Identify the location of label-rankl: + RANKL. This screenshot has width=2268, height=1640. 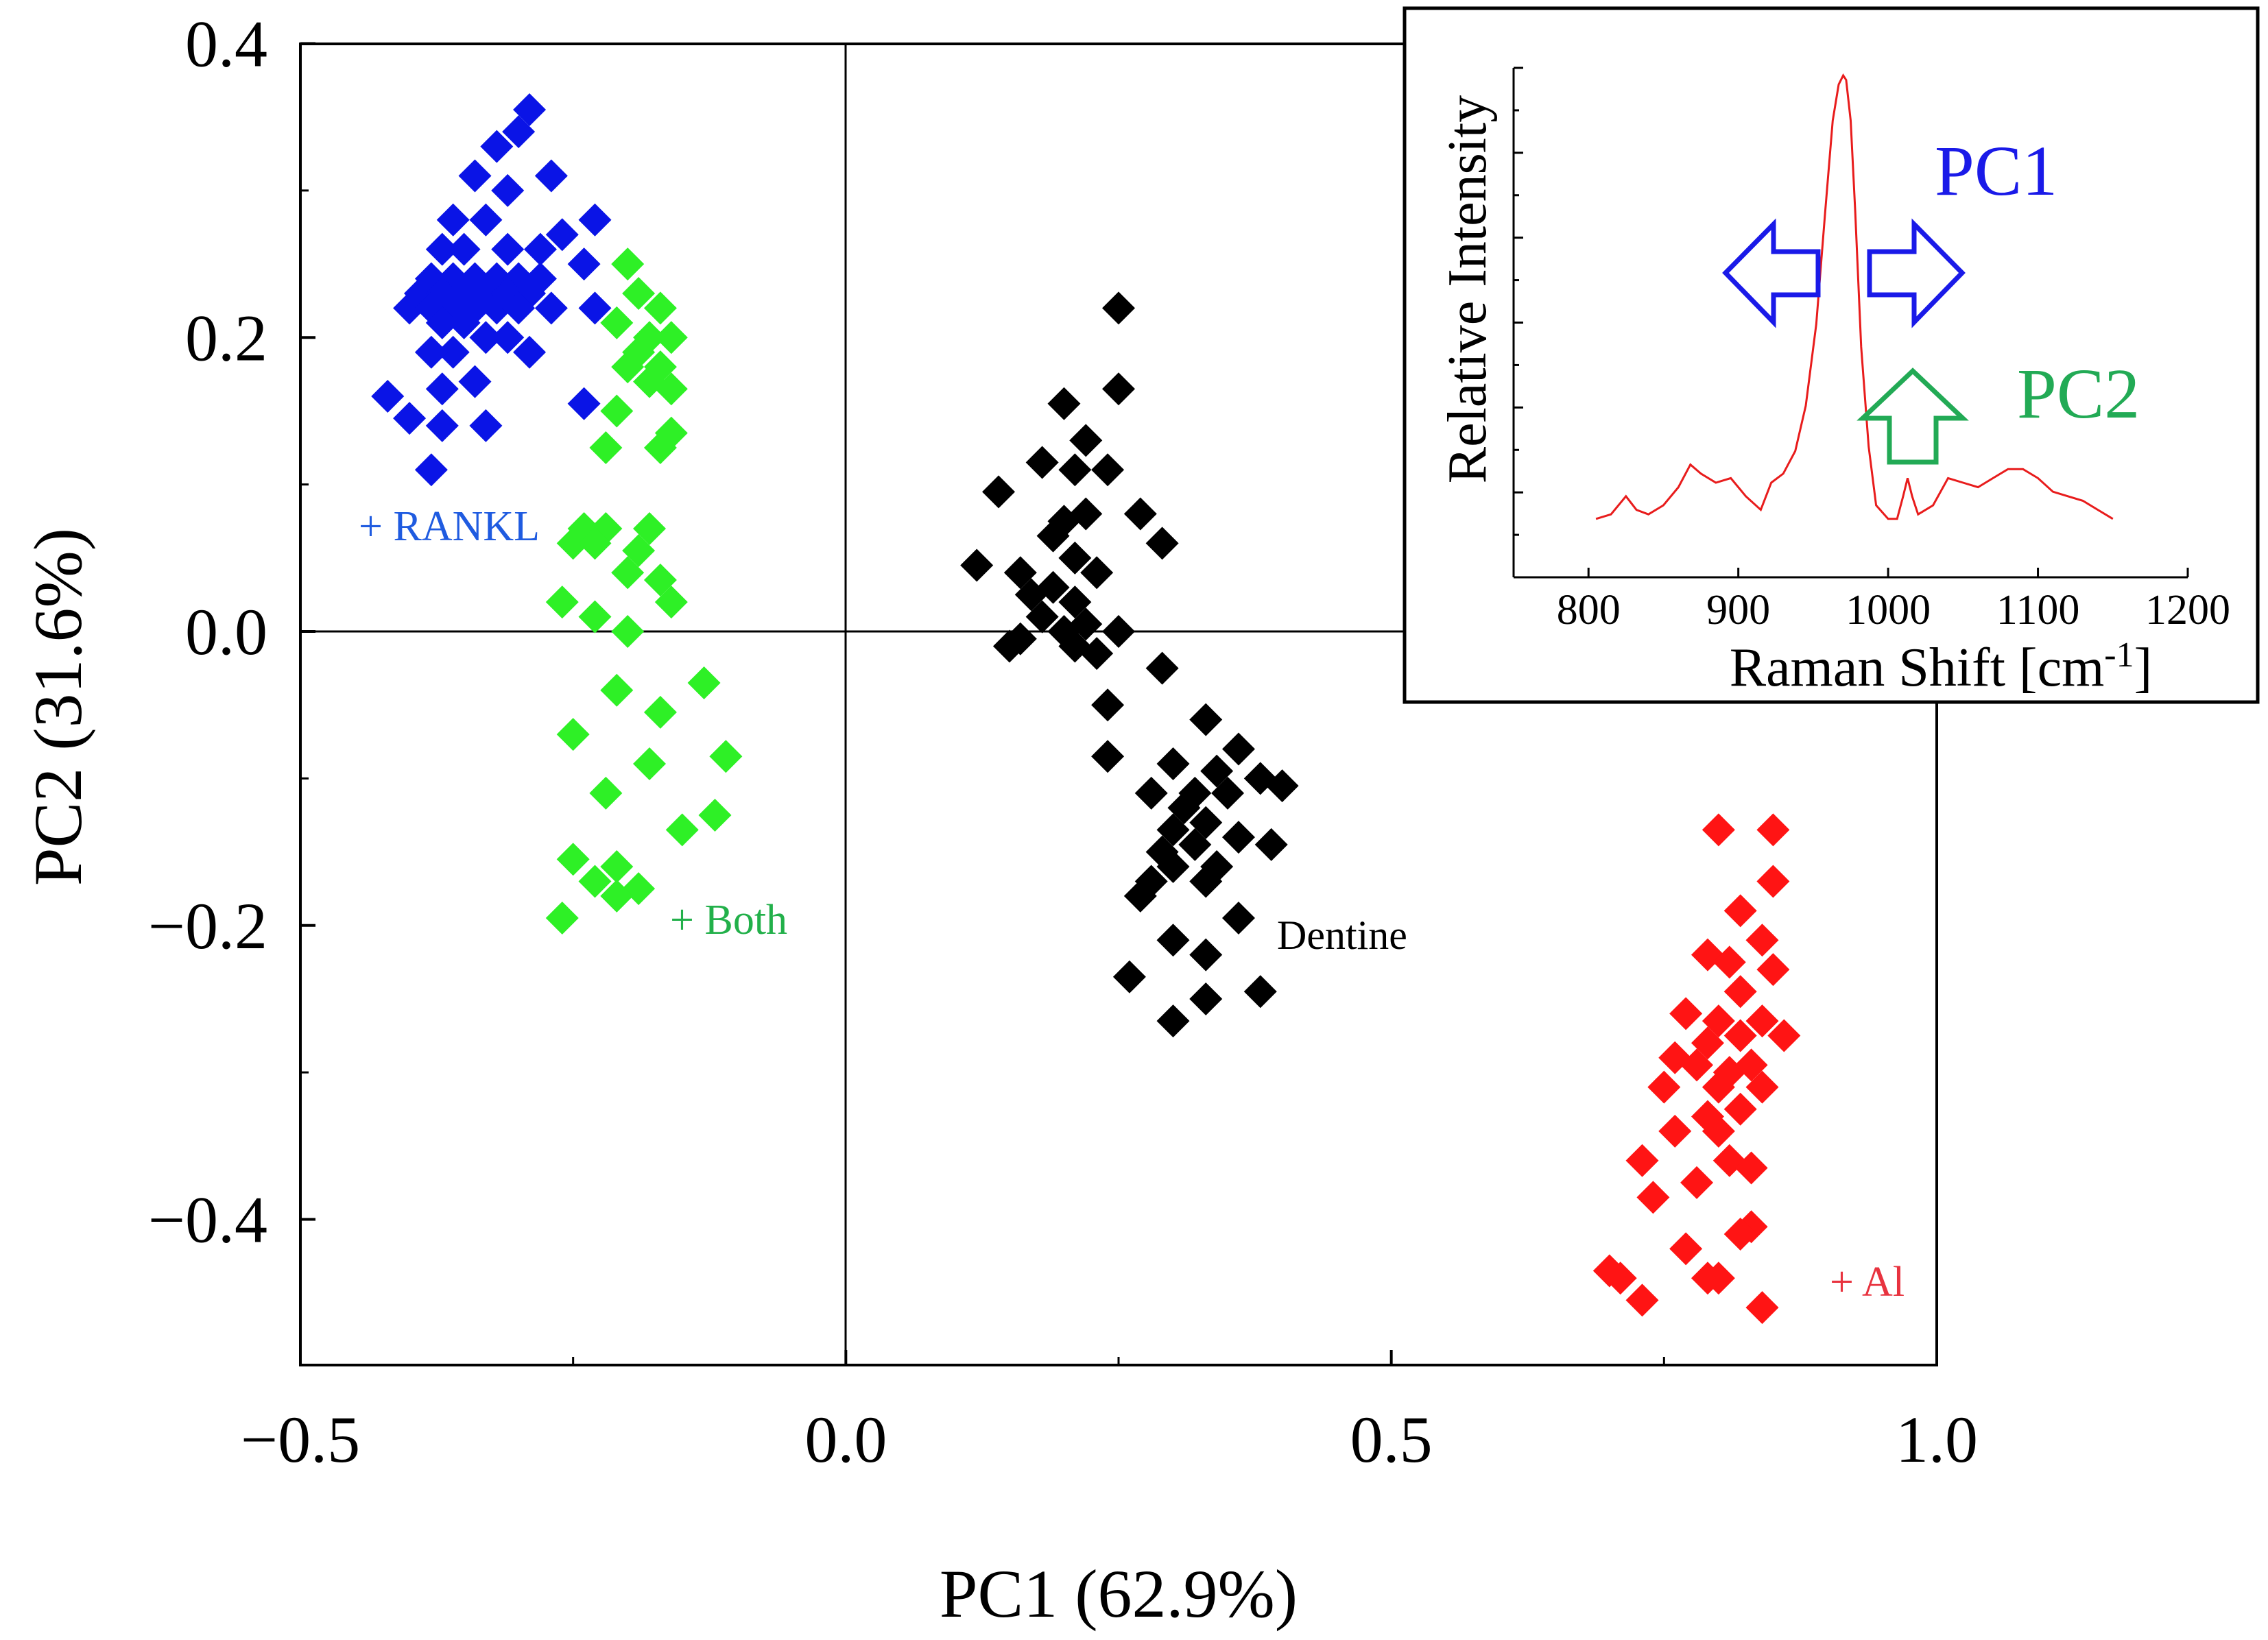
(450, 526).